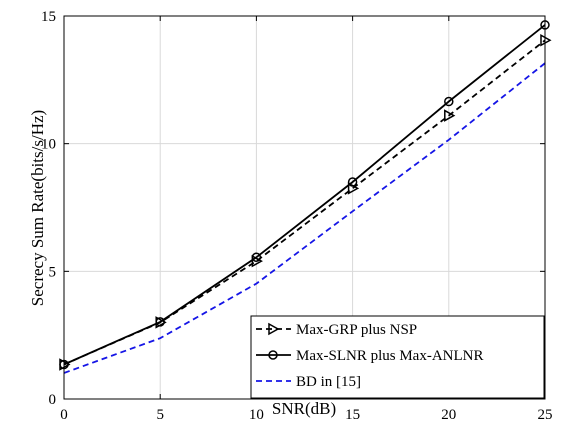  Describe the element at coordinates (37, 208) in the screenshot. I see `y-axis-label: Secrecy Sum Rate(bits/s/Hz)` at that location.